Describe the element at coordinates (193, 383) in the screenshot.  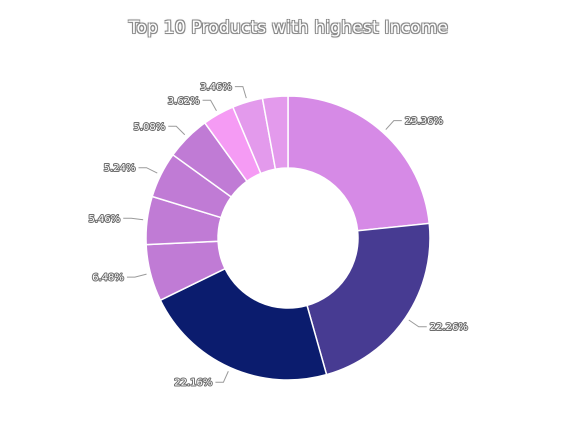
I see `slice-label-3: 22.16%` at that location.